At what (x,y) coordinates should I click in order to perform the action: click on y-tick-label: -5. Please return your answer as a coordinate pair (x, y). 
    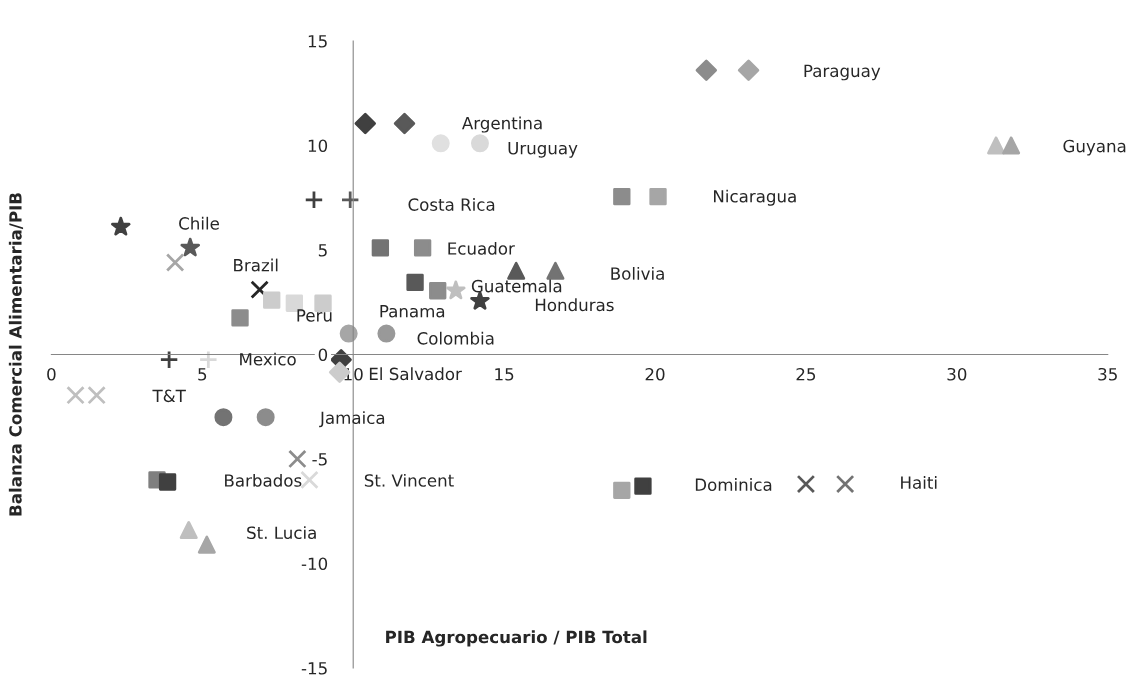
    Looking at the image, I should click on (319, 459).